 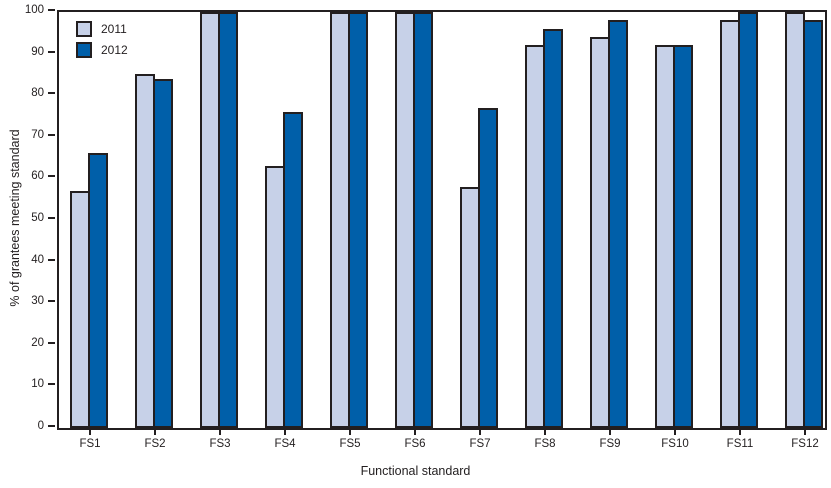 I want to click on y-tick-label: 0, so click(x=40, y=426).